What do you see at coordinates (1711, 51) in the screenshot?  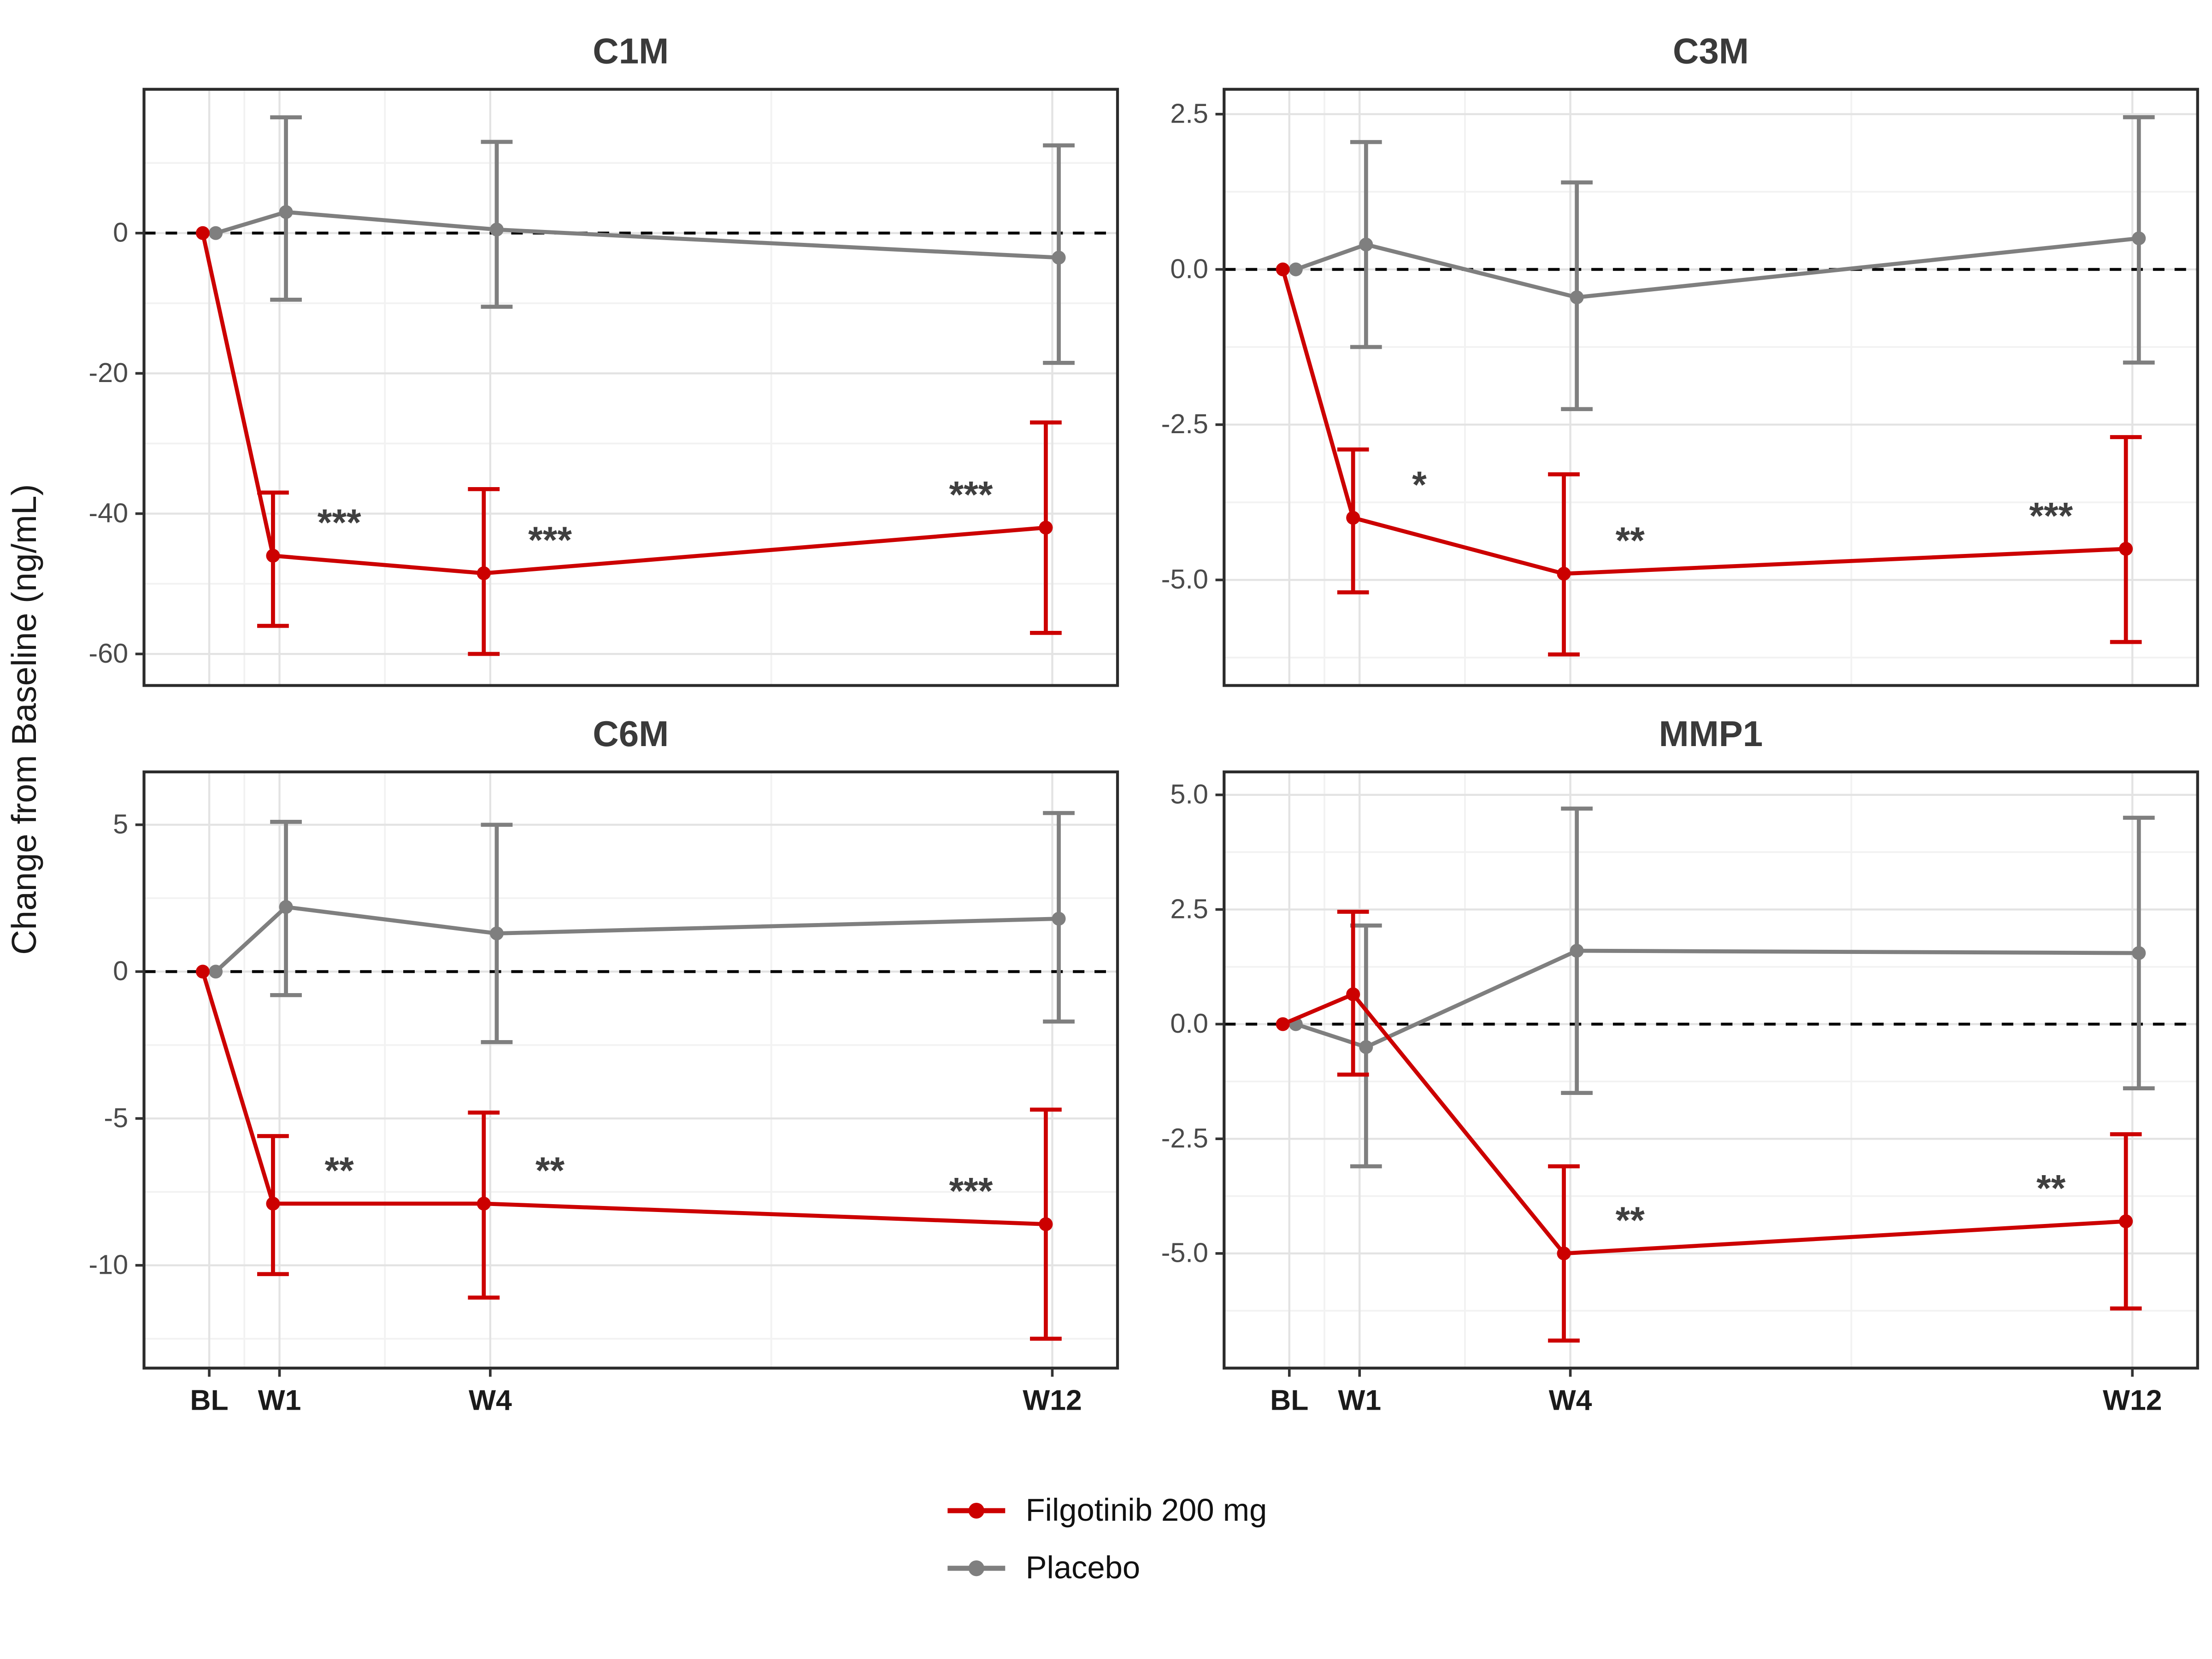 I see `panel-title: C3M` at bounding box center [1711, 51].